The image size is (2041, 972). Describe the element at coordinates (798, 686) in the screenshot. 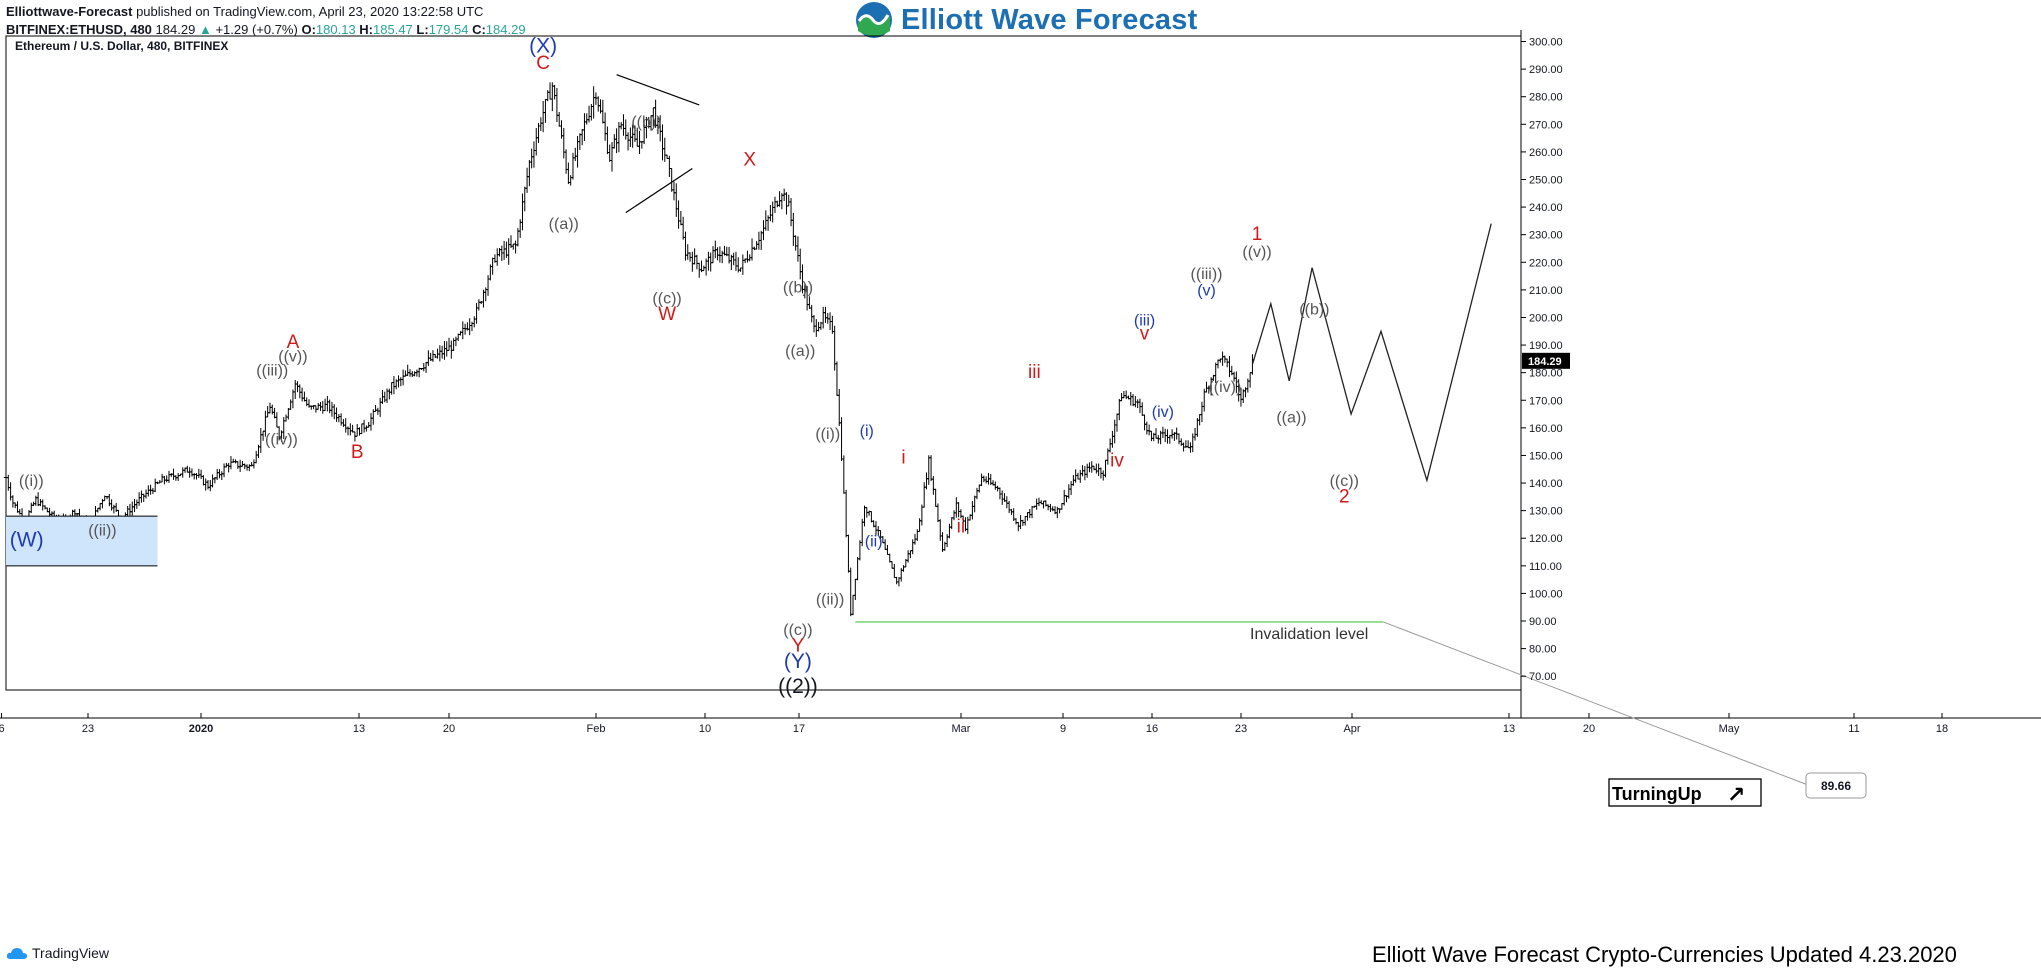

I see `wave-label: ((2))` at that location.